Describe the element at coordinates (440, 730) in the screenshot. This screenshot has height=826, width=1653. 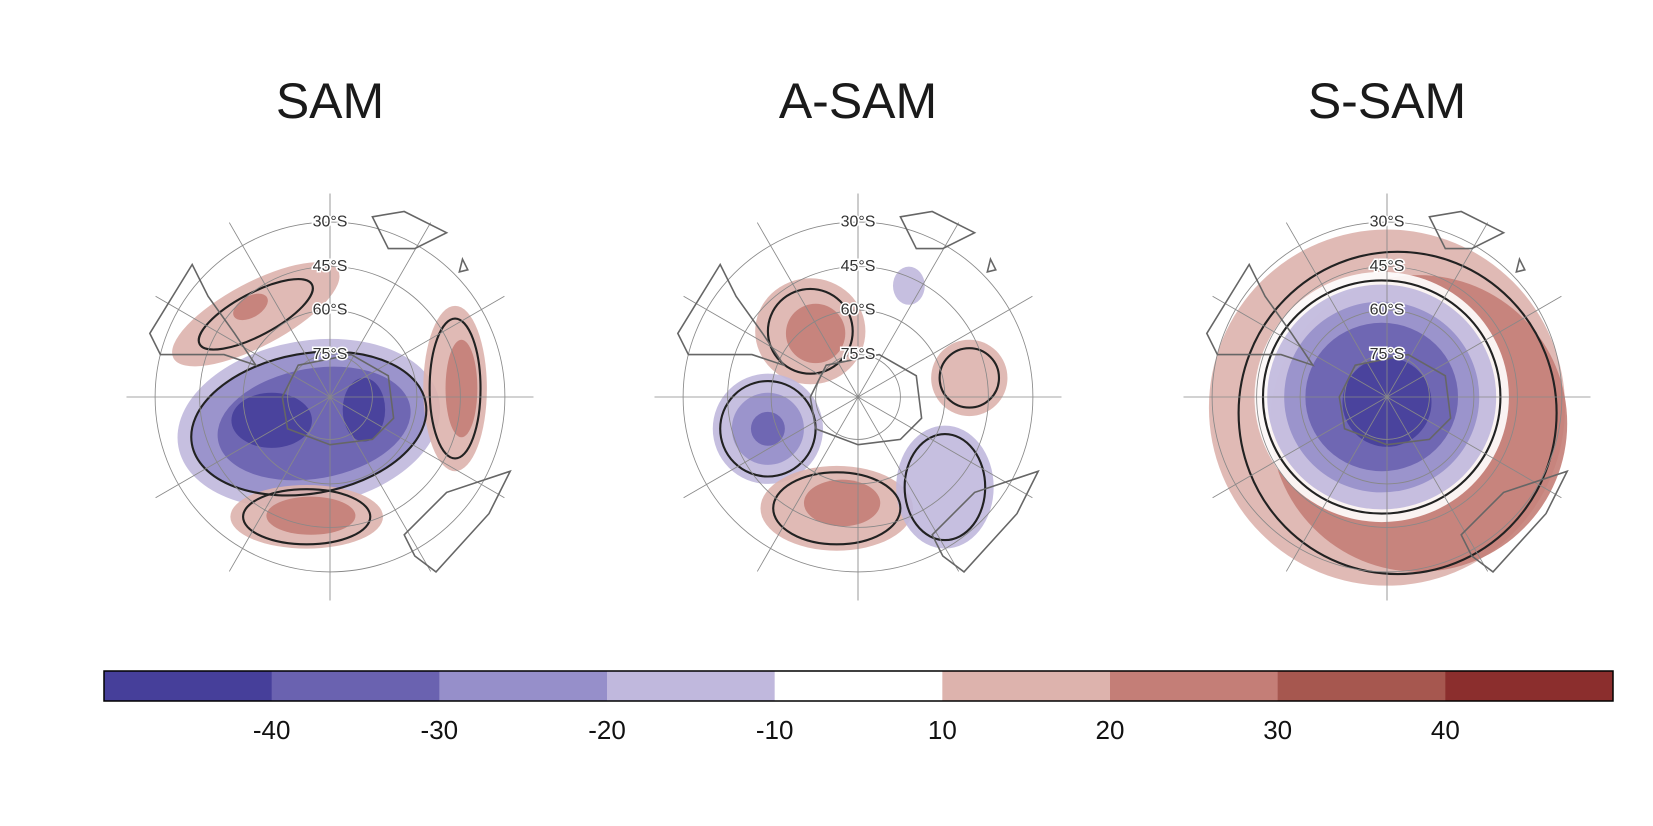
I see `colorbar-tick-label: -30` at that location.